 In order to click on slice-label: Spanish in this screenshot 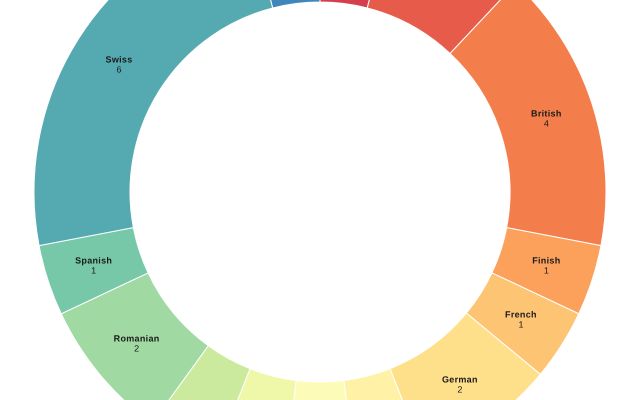, I will do `click(93, 261)`.